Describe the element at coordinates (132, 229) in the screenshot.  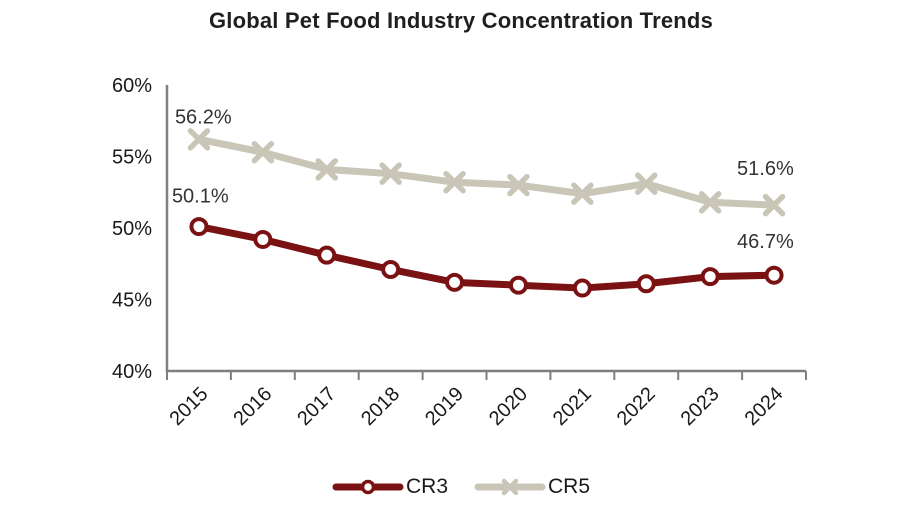
I see `y-axis-label-50: 50%` at that location.